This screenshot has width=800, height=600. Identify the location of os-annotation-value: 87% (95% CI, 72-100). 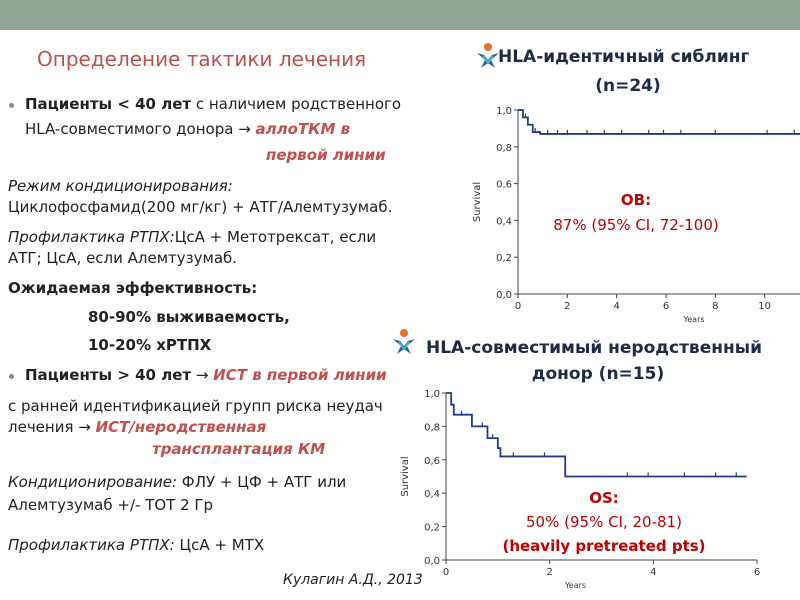
(635, 225).